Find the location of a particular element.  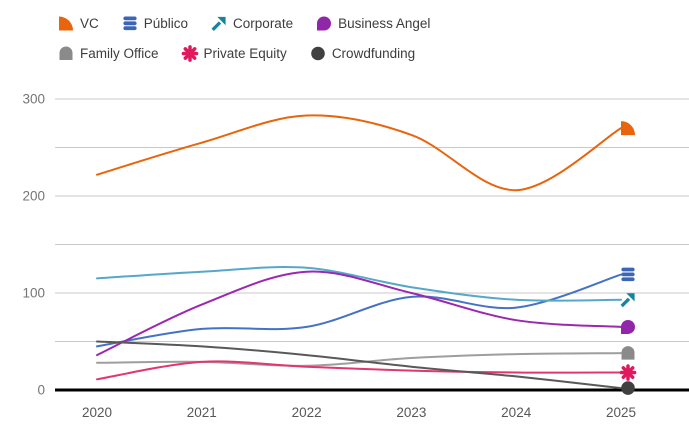

teardrop-icon is located at coordinates (324, 23).